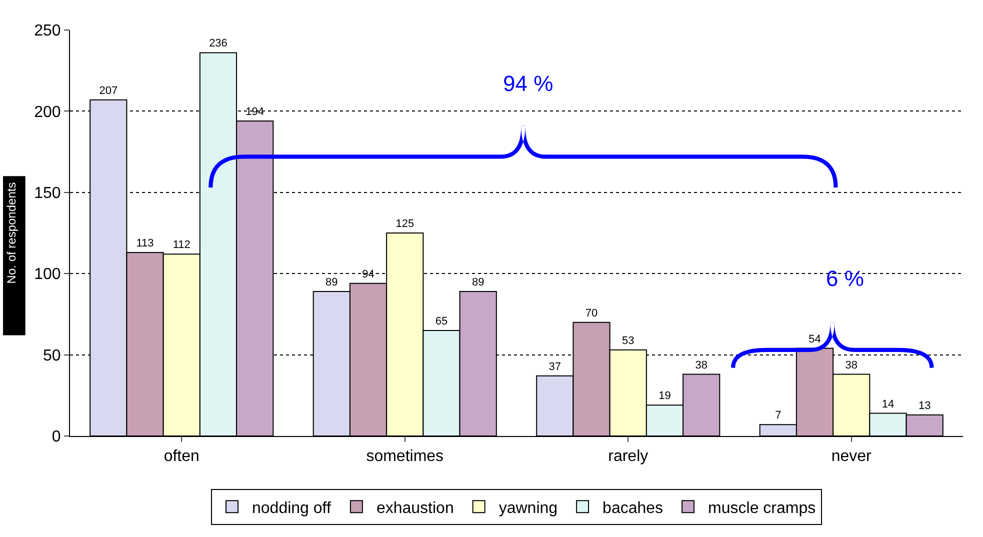  What do you see at coordinates (11, 233) in the screenshot?
I see `y-axis-title: No. of respondents` at bounding box center [11, 233].